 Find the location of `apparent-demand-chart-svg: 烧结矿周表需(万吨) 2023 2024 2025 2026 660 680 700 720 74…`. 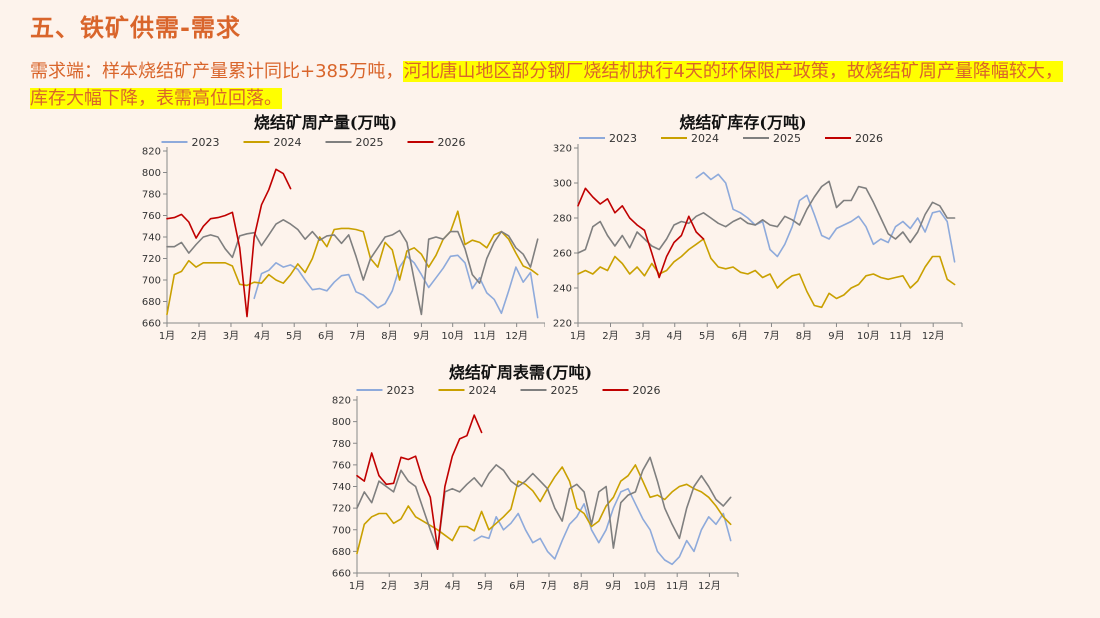

apparent-demand-chart-svg: 烧结矿周表需(万吨) 2023 2024 2025 2026 660 680 700 720 74… is located at coordinates (535, 477).